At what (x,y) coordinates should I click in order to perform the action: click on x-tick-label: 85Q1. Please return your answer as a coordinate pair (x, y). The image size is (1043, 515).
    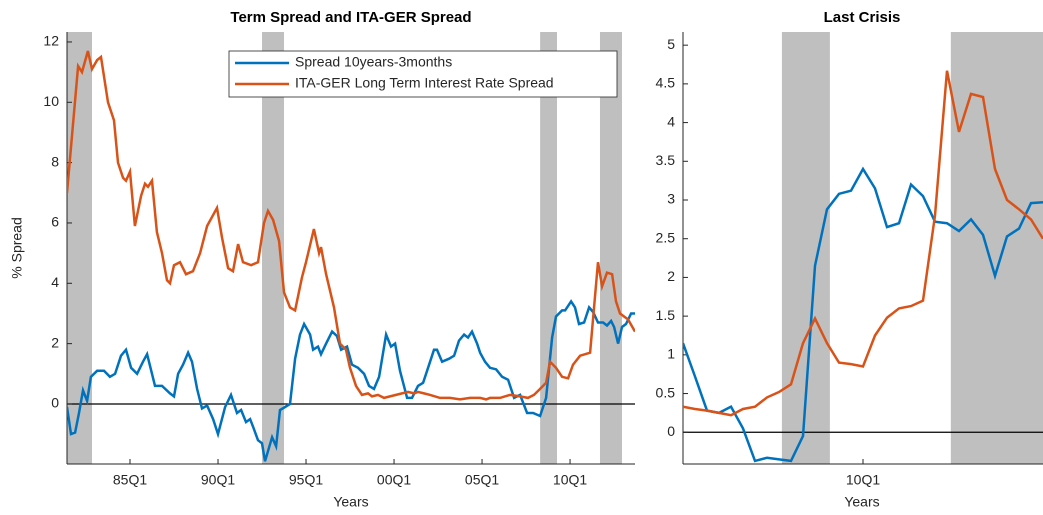
    Looking at the image, I should click on (130, 480).